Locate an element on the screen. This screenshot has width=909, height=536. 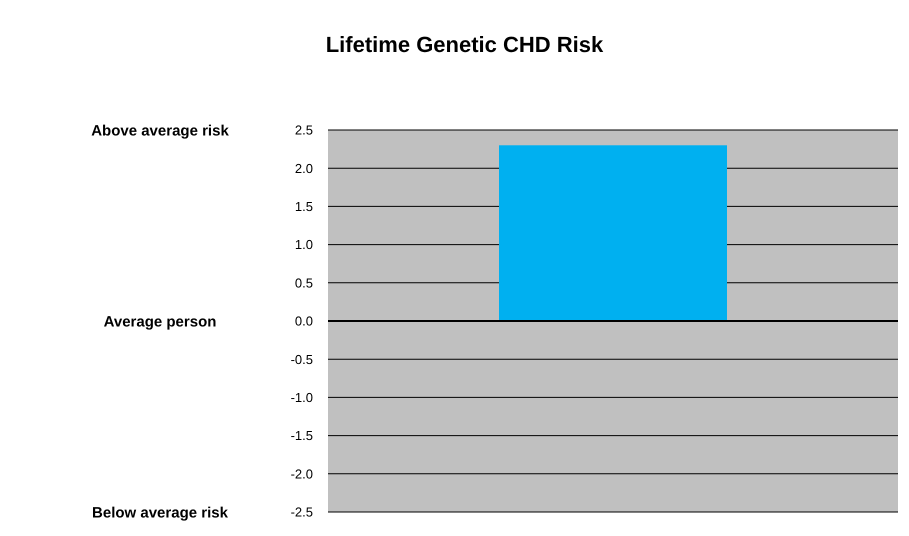
y-tick-label: -0.5 is located at coordinates (301, 359).